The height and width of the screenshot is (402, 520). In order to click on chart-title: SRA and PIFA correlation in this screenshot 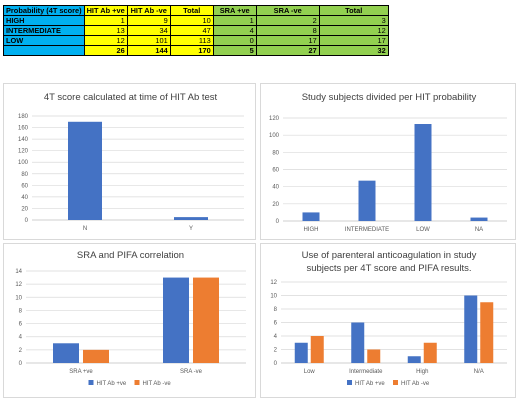, I will do `click(130, 255)`.